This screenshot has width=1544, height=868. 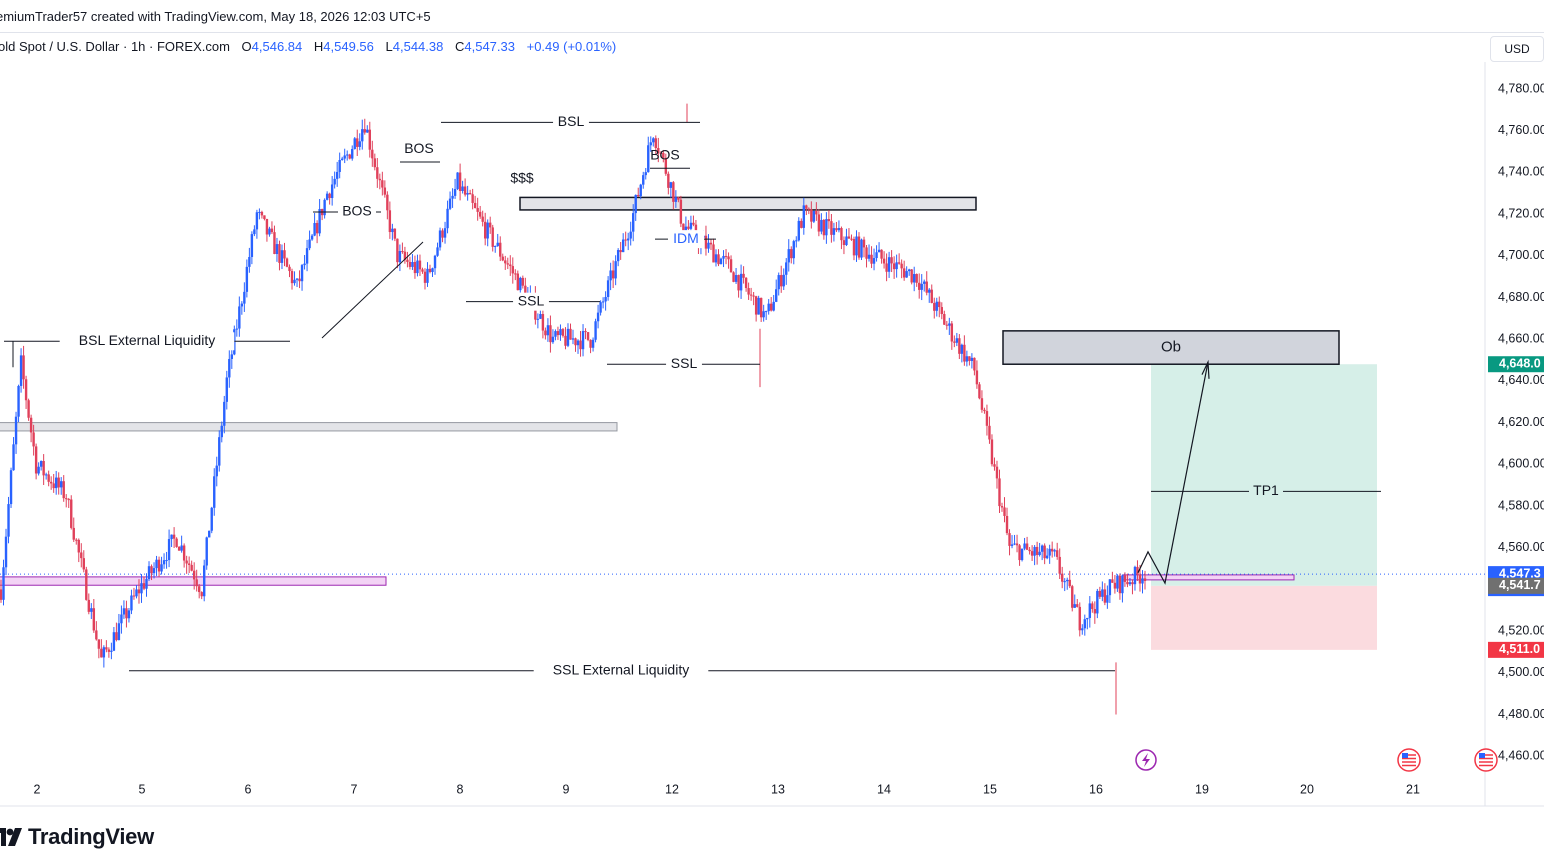 What do you see at coordinates (884, 789) in the screenshot?
I see `time-tick-label: 14` at bounding box center [884, 789].